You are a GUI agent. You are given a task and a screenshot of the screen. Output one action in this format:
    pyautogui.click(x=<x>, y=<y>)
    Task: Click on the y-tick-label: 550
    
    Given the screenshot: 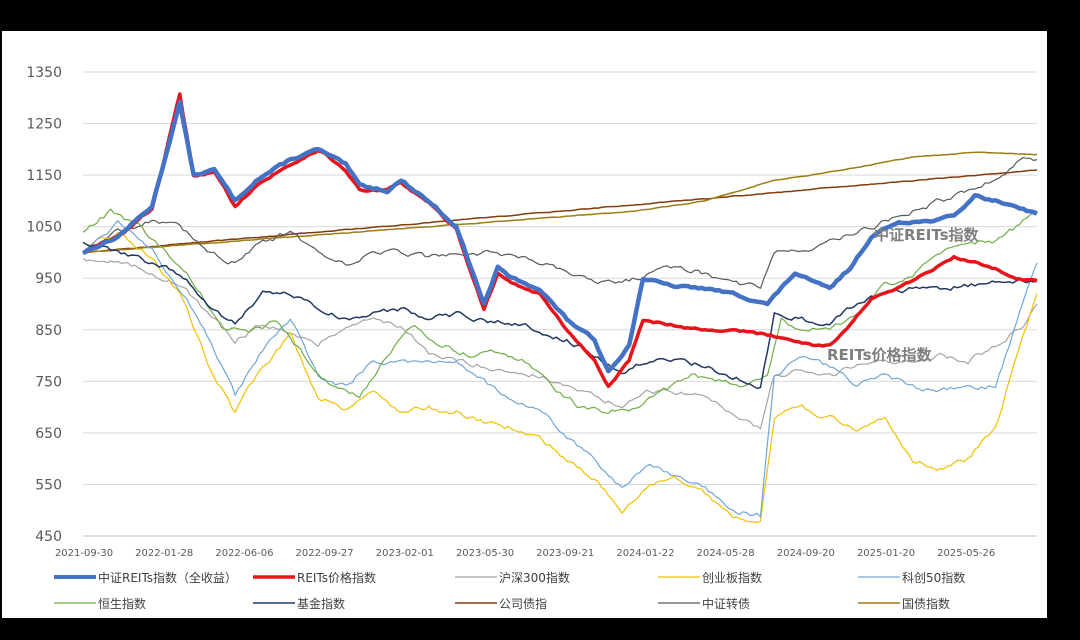 What is the action you would take?
    pyautogui.click(x=48, y=485)
    